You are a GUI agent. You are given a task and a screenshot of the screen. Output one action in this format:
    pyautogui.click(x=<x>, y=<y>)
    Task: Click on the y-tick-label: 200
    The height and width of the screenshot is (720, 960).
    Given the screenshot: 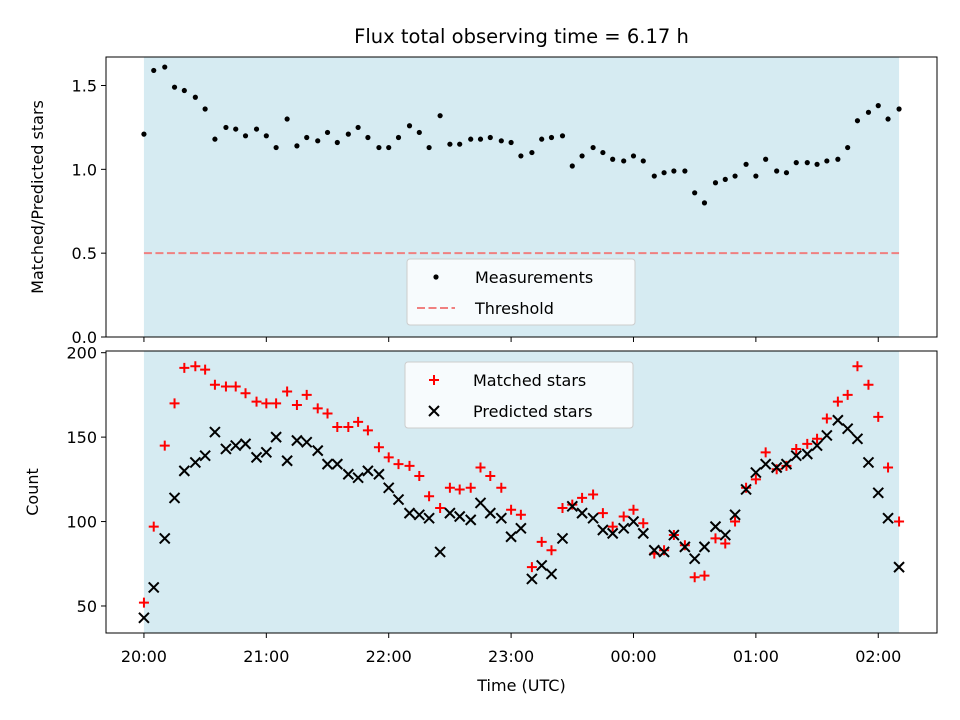 What is the action you would take?
    pyautogui.click(x=81, y=353)
    